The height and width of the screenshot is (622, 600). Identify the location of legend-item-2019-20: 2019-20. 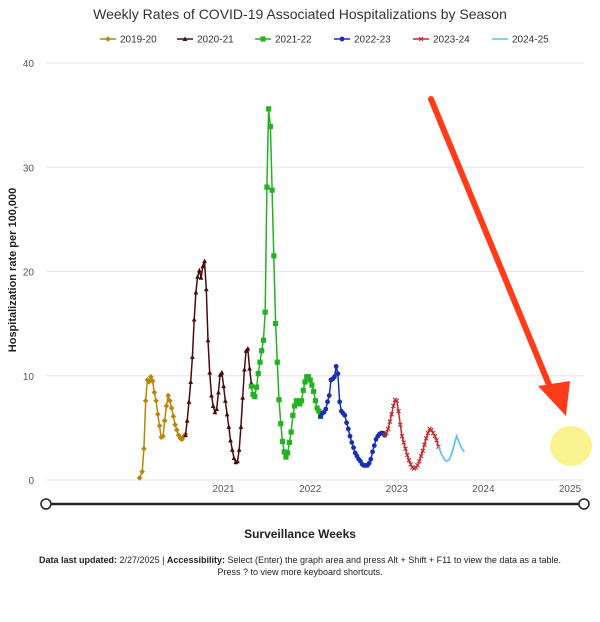
(128, 40).